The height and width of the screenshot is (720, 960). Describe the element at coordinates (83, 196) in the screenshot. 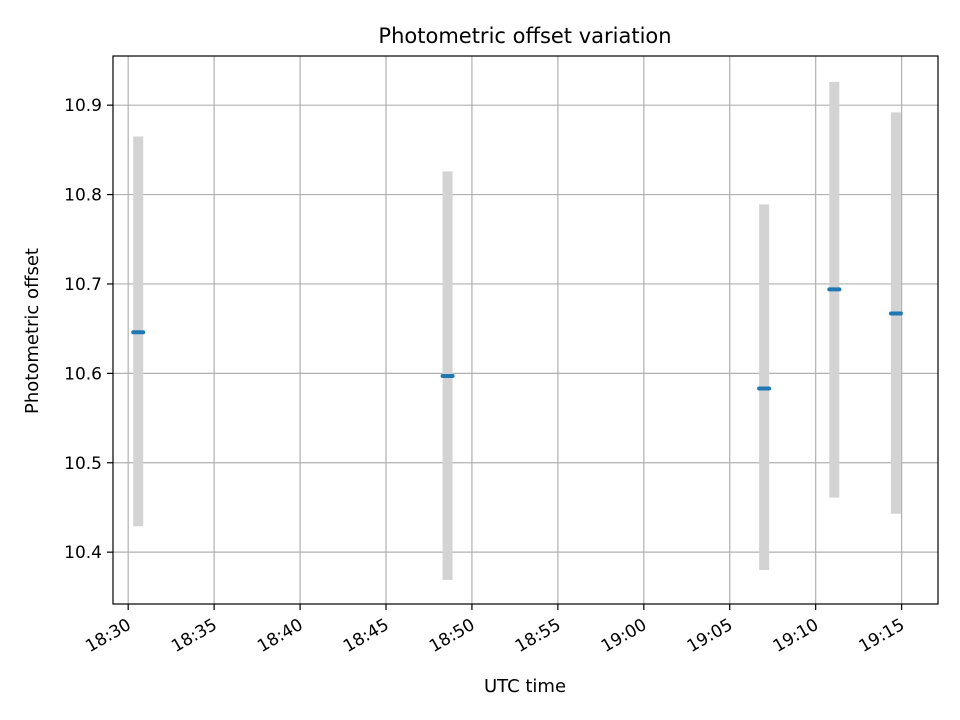

I see `y-tick-label: 10.8` at that location.